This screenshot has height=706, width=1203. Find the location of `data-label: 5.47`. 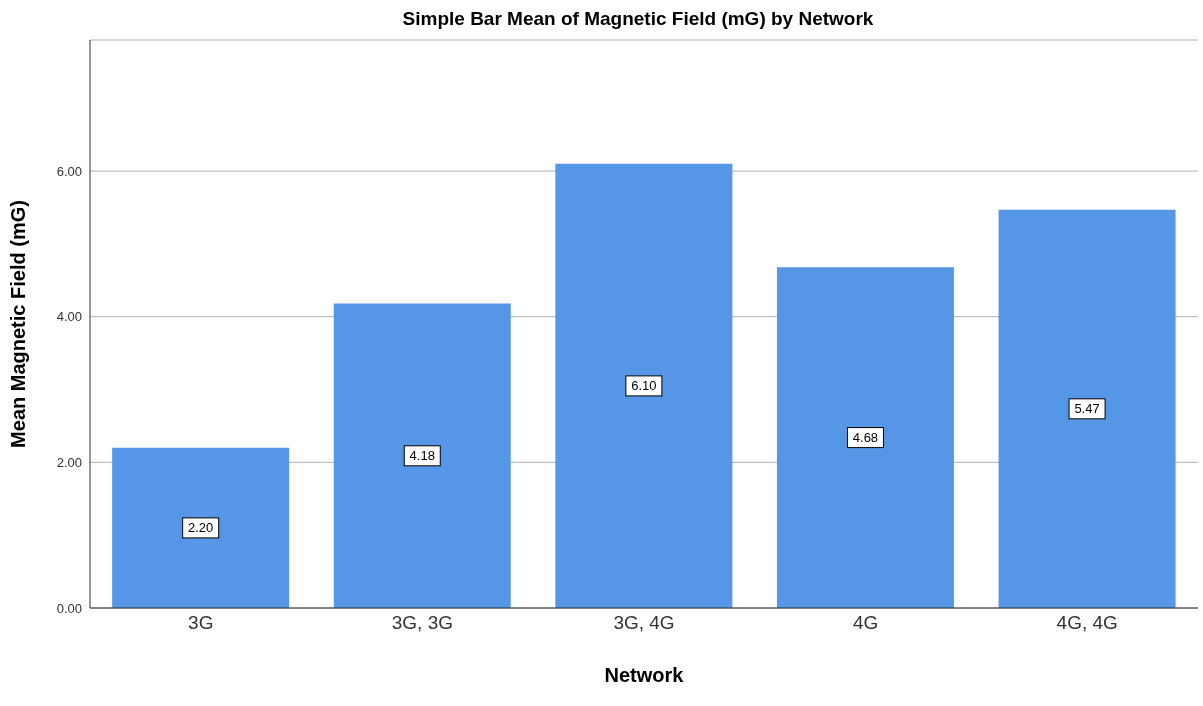

data-label: 5.47 is located at coordinates (1087, 409).